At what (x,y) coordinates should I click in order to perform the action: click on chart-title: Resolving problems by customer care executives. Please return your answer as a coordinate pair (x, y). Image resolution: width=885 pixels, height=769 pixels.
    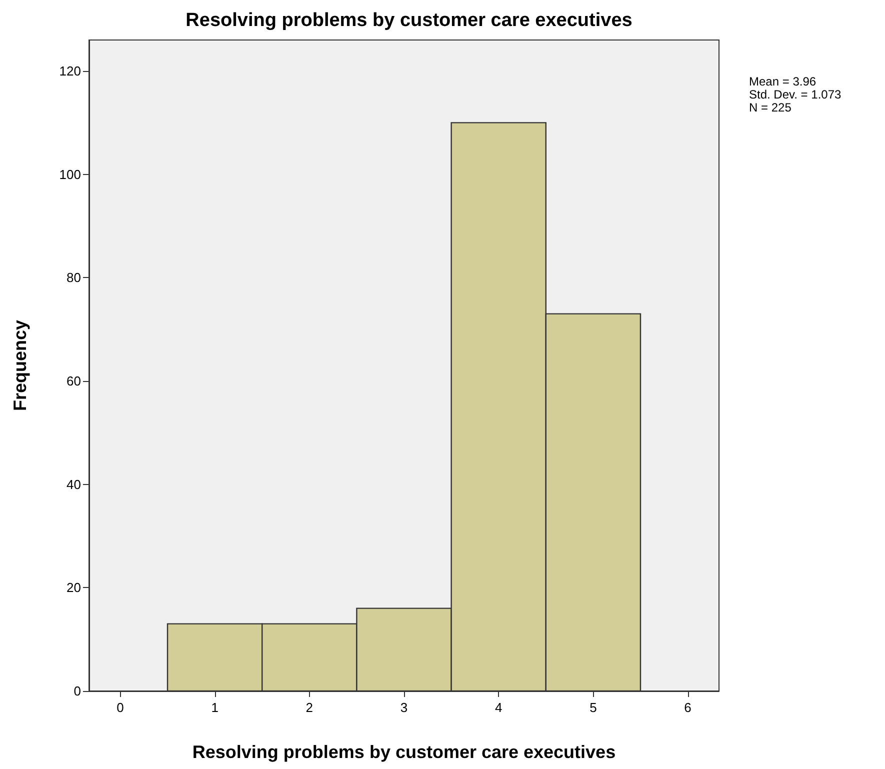
    Looking at the image, I should click on (409, 20).